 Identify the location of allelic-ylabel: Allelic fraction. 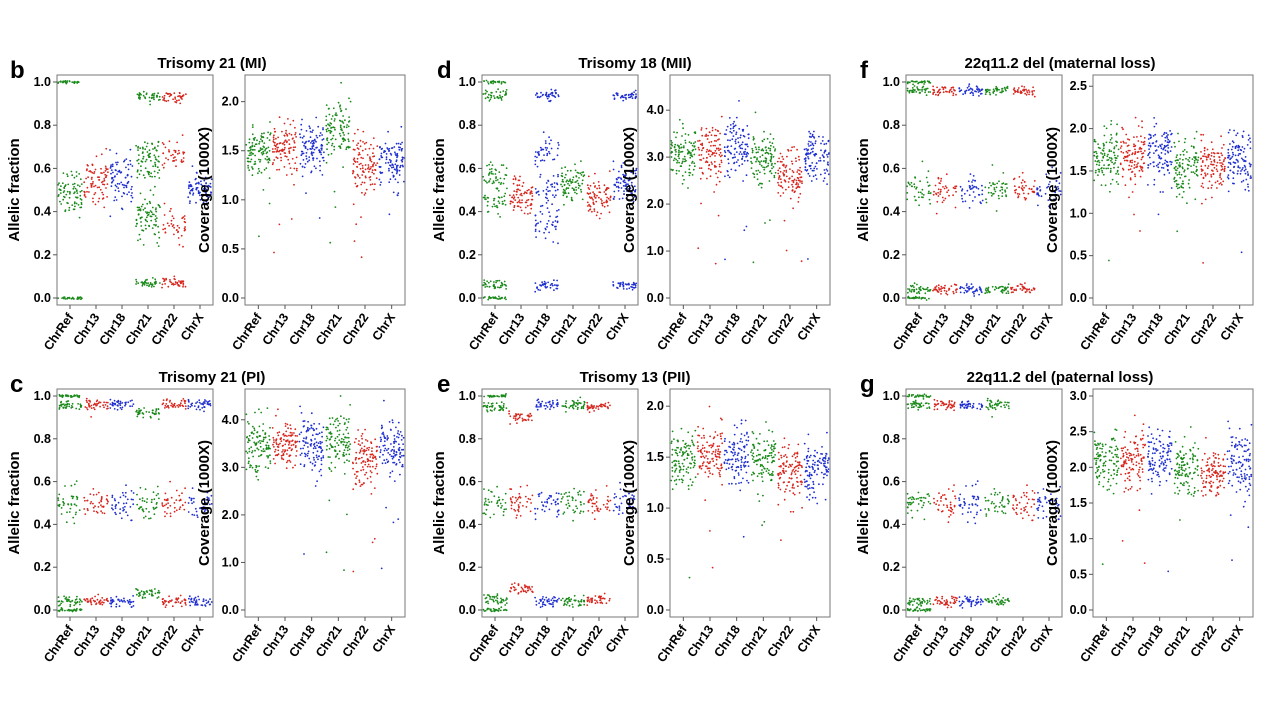
(863, 189).